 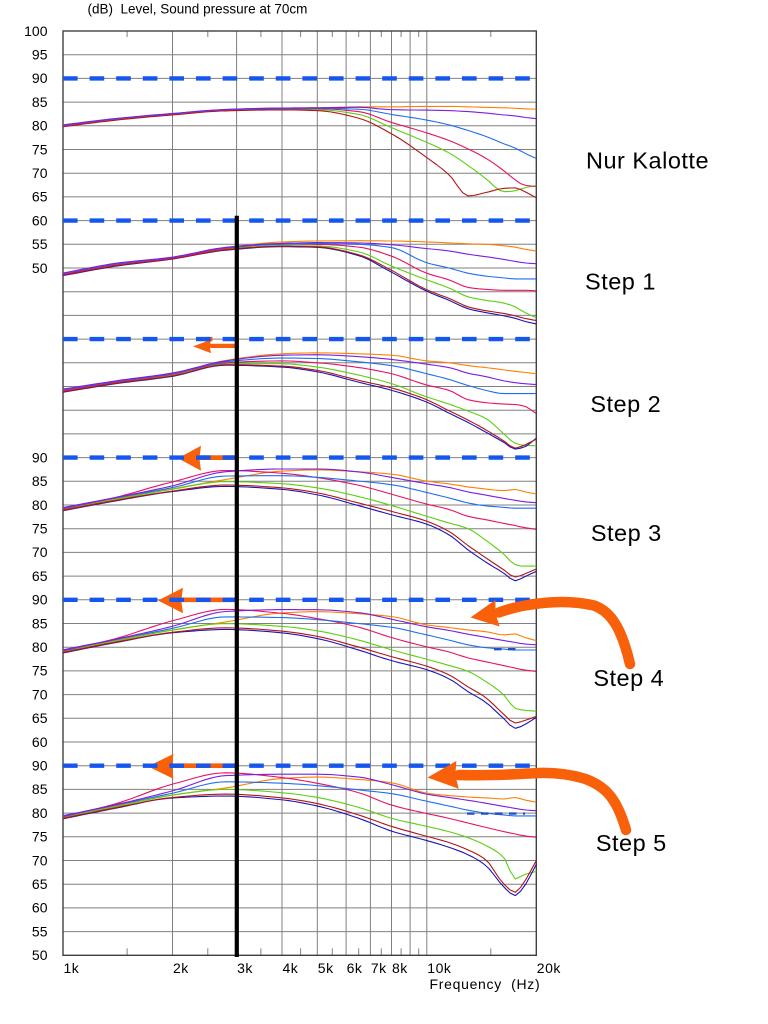 What do you see at coordinates (626, 533) in the screenshot?
I see `svg-text: Step 3` at bounding box center [626, 533].